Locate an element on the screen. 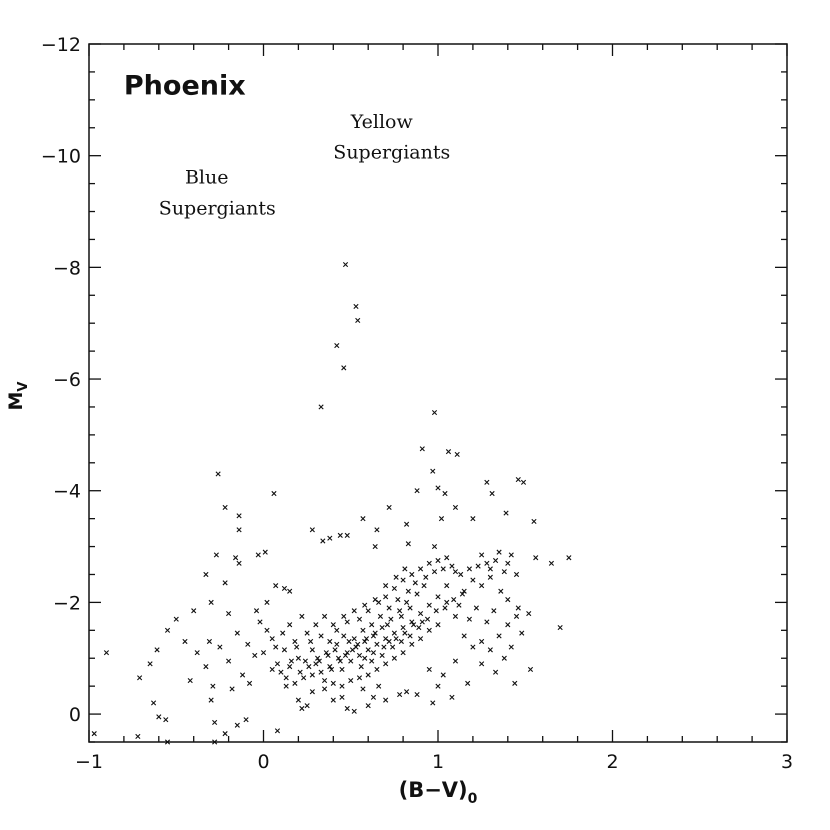 Image resolution: width=830 pixels, height=830 pixels. y-axis-title-main: M is located at coordinates (16, 401).